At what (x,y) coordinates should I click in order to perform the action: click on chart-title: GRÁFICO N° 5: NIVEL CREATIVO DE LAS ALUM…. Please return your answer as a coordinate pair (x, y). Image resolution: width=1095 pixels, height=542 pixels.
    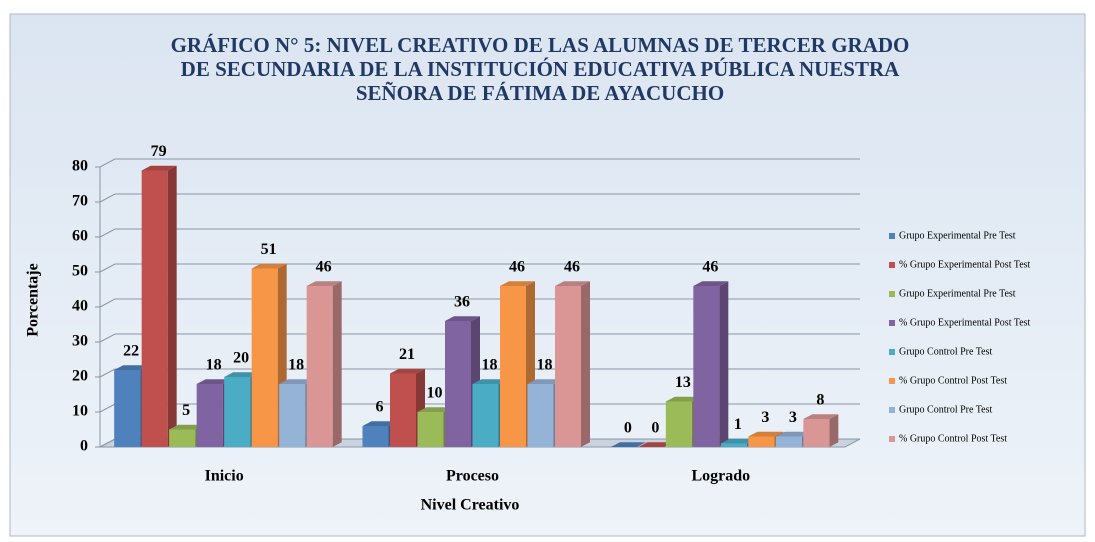
    Looking at the image, I should click on (540, 45).